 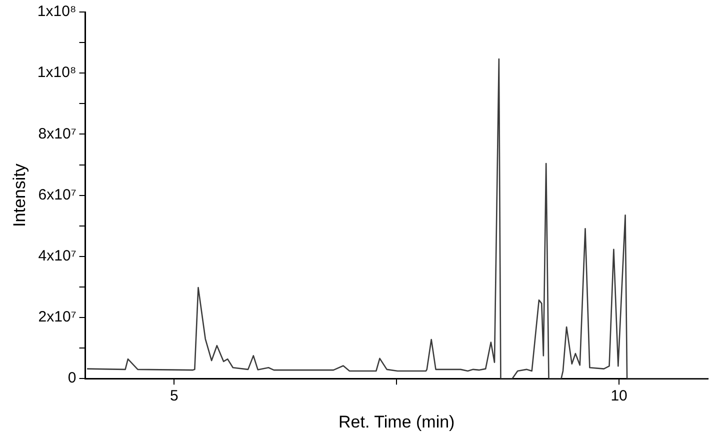 What do you see at coordinates (72, 378) in the screenshot?
I see `y-tick-label: 0` at bounding box center [72, 378].